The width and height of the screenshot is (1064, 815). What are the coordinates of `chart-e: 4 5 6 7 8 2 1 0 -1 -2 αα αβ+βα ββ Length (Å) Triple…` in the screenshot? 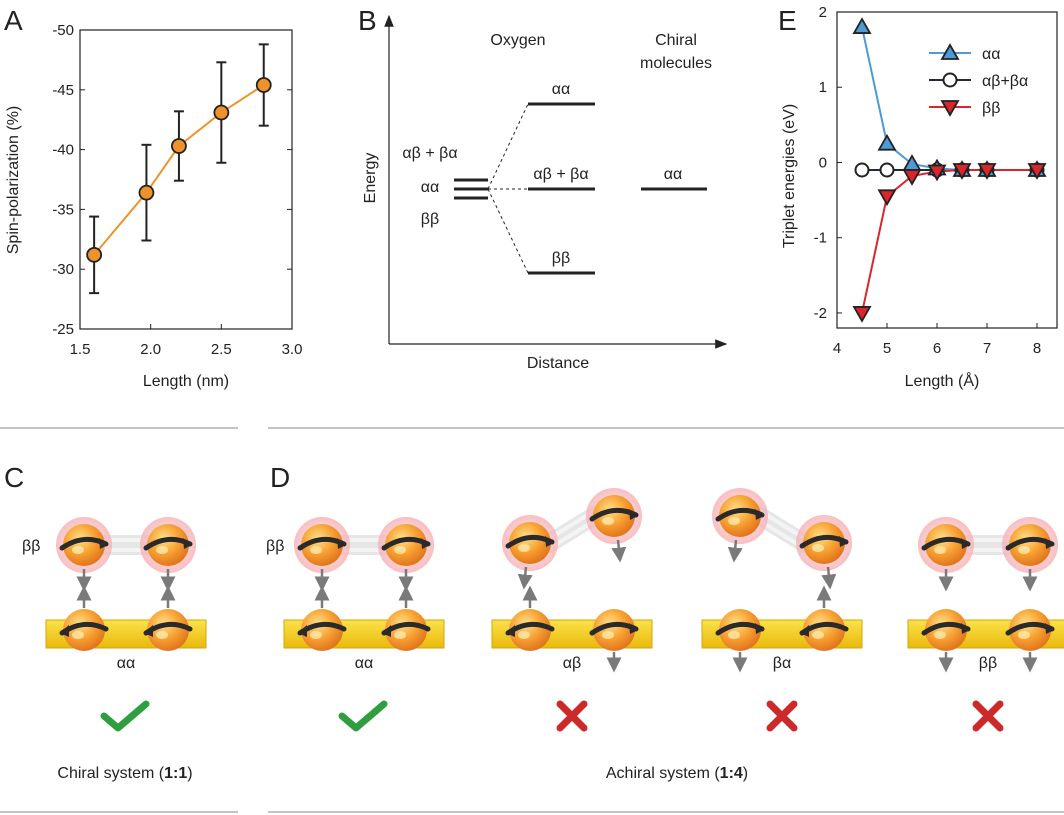 It's located at (919, 197).